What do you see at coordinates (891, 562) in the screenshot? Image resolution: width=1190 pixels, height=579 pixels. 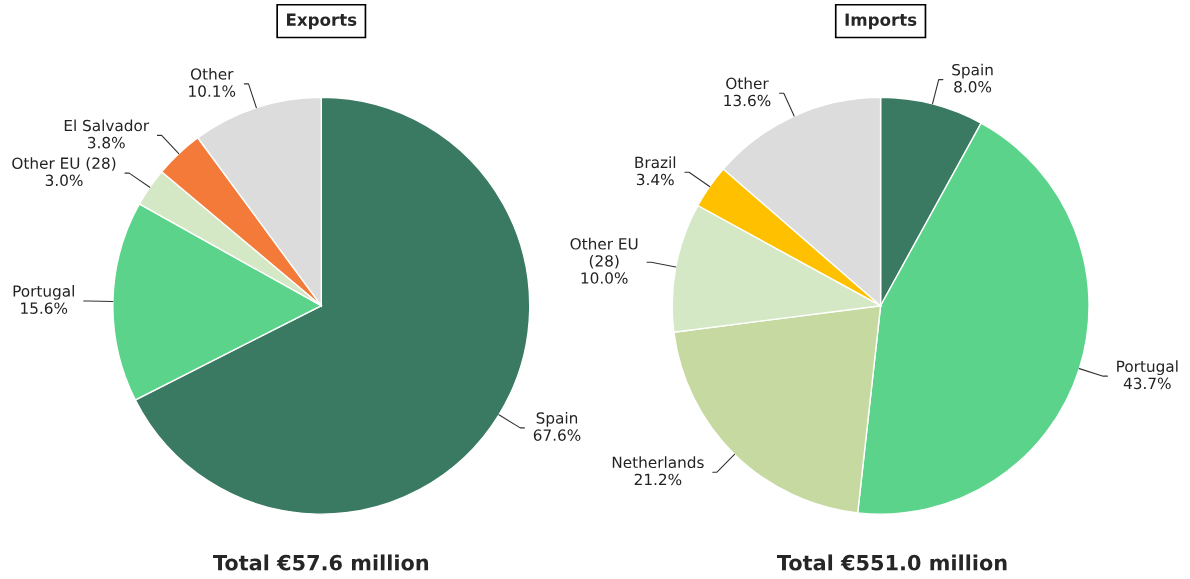 I see `text: Total €551.0 million` at bounding box center [891, 562].